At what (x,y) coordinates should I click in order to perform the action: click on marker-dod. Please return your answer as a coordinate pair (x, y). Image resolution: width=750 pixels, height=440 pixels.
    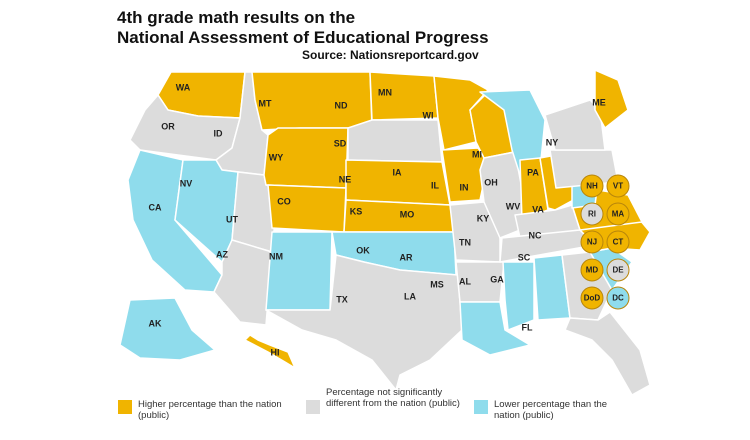
    Looking at the image, I should click on (592, 298).